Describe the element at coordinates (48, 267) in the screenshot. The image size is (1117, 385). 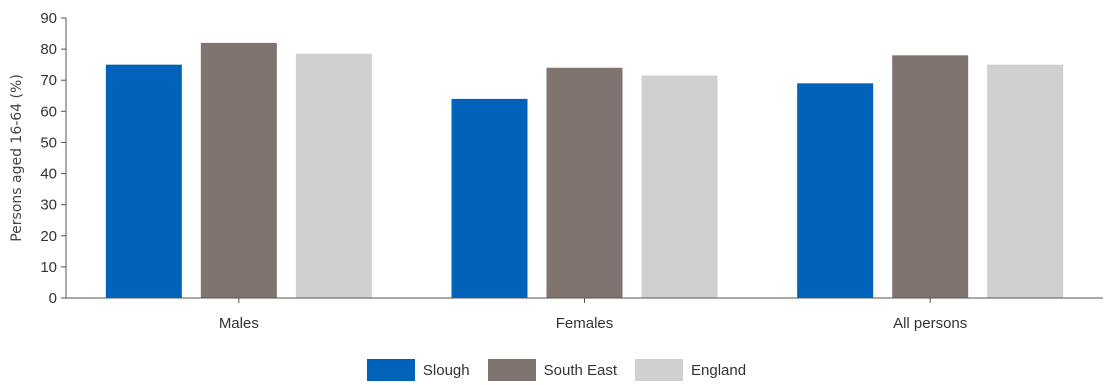
I see `y-tick-label: 10` at that location.